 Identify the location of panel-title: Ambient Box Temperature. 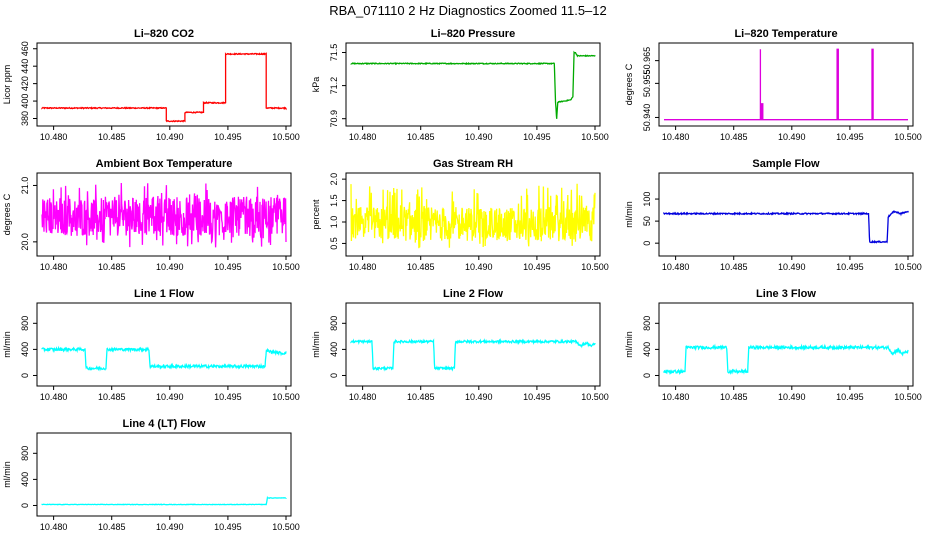
(164, 164).